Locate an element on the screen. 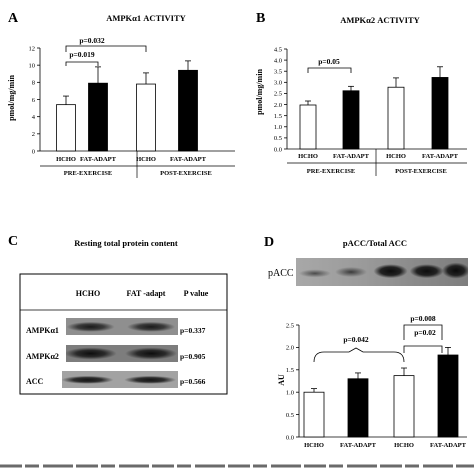 The width and height of the screenshot is (474, 469). pacc-blot-image is located at coordinates (382, 272).